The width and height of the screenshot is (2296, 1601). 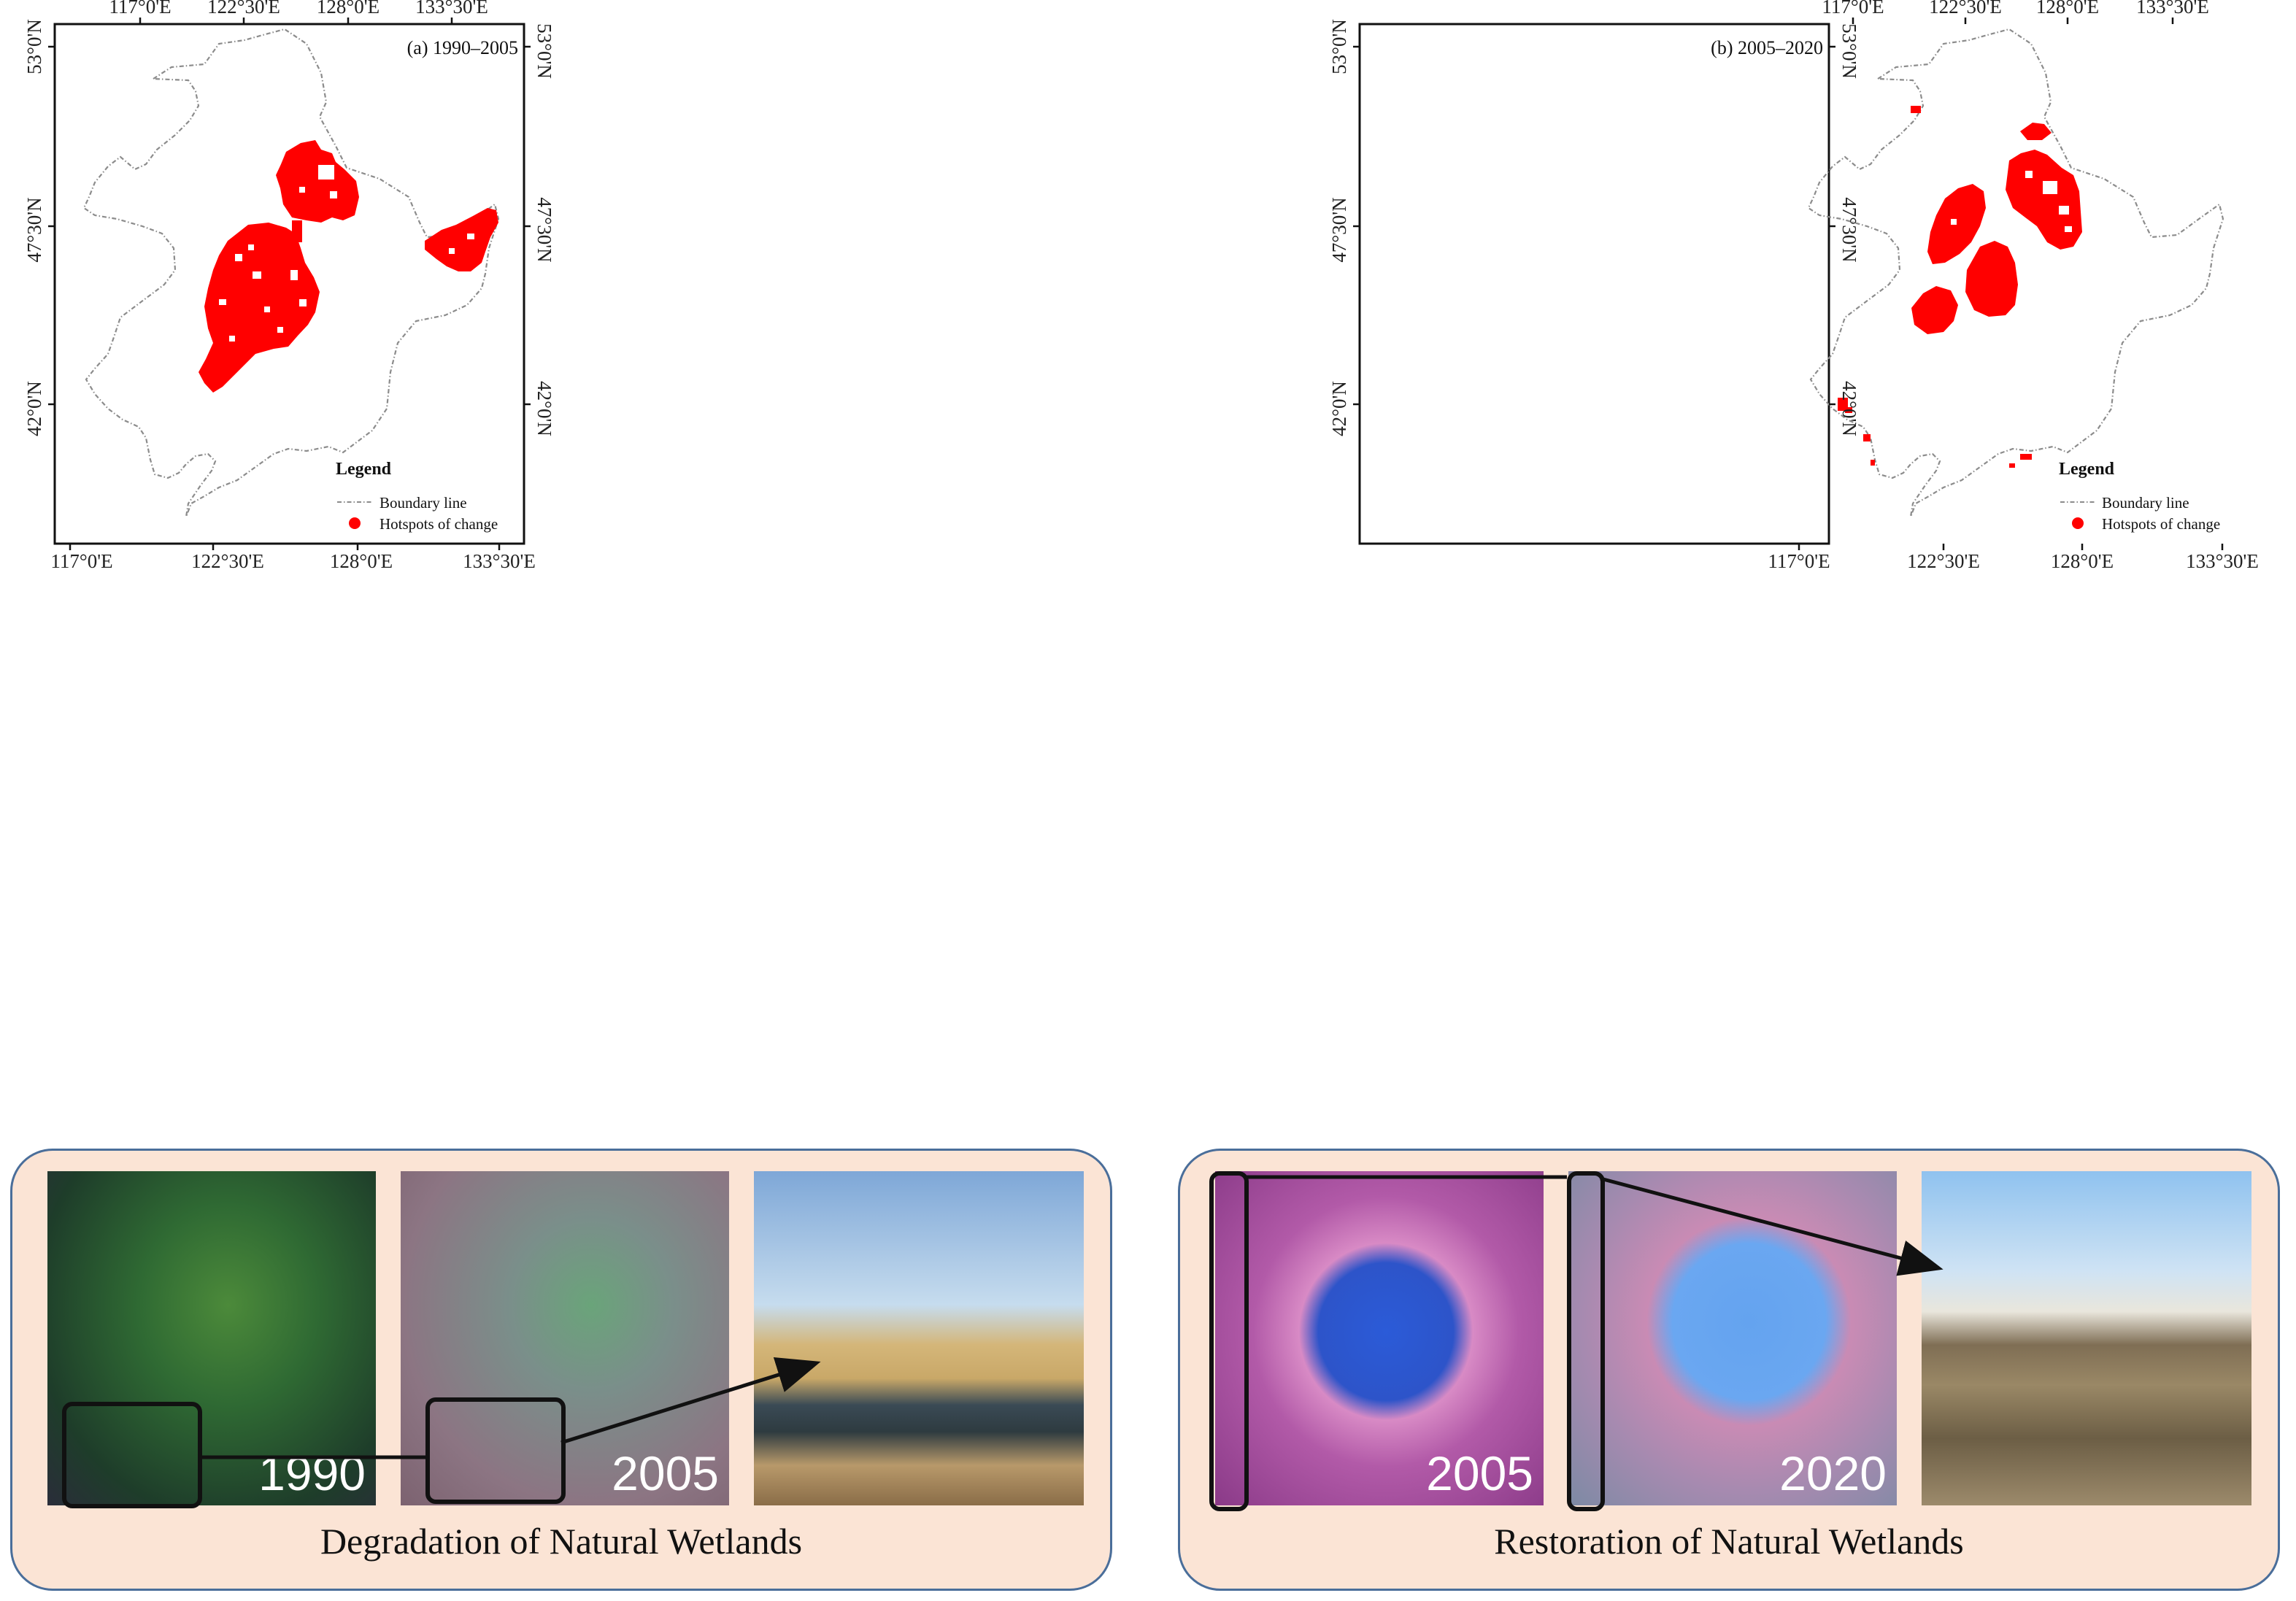 I want to click on satellite-image-2005: 2005, so click(x=1379, y=1338).